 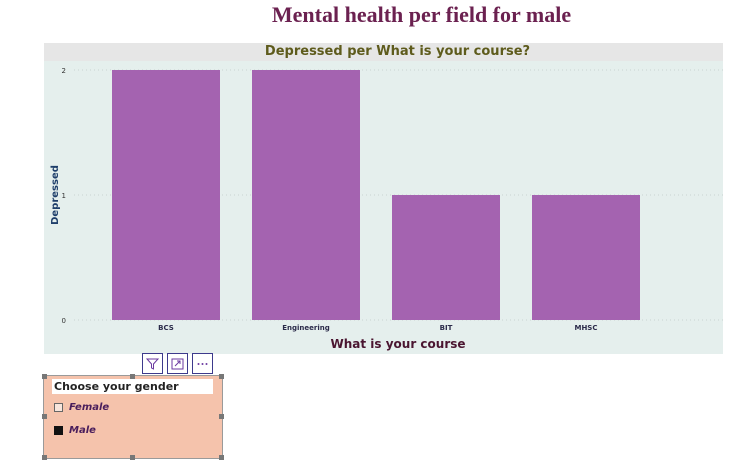 What do you see at coordinates (421, 14) in the screenshot?
I see `page-title: Mental health per field for male` at bounding box center [421, 14].